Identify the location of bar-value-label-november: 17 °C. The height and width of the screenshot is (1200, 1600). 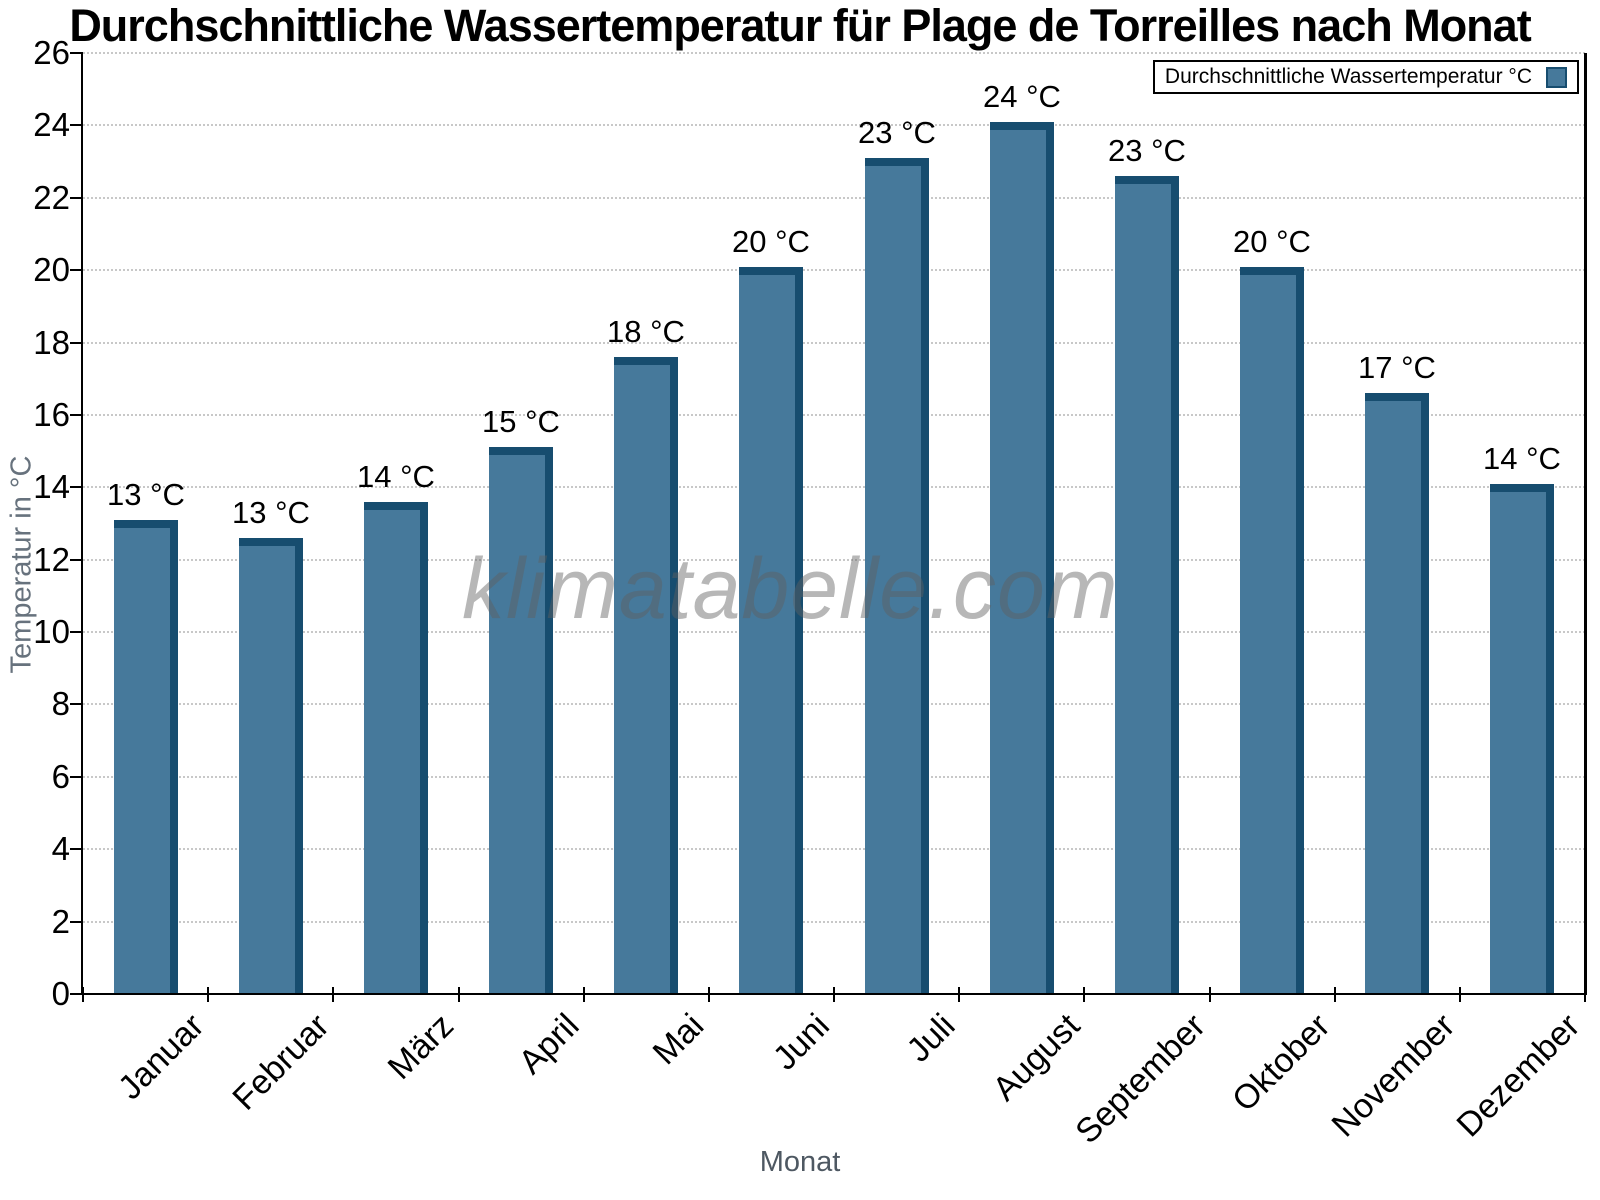
(1397, 367).